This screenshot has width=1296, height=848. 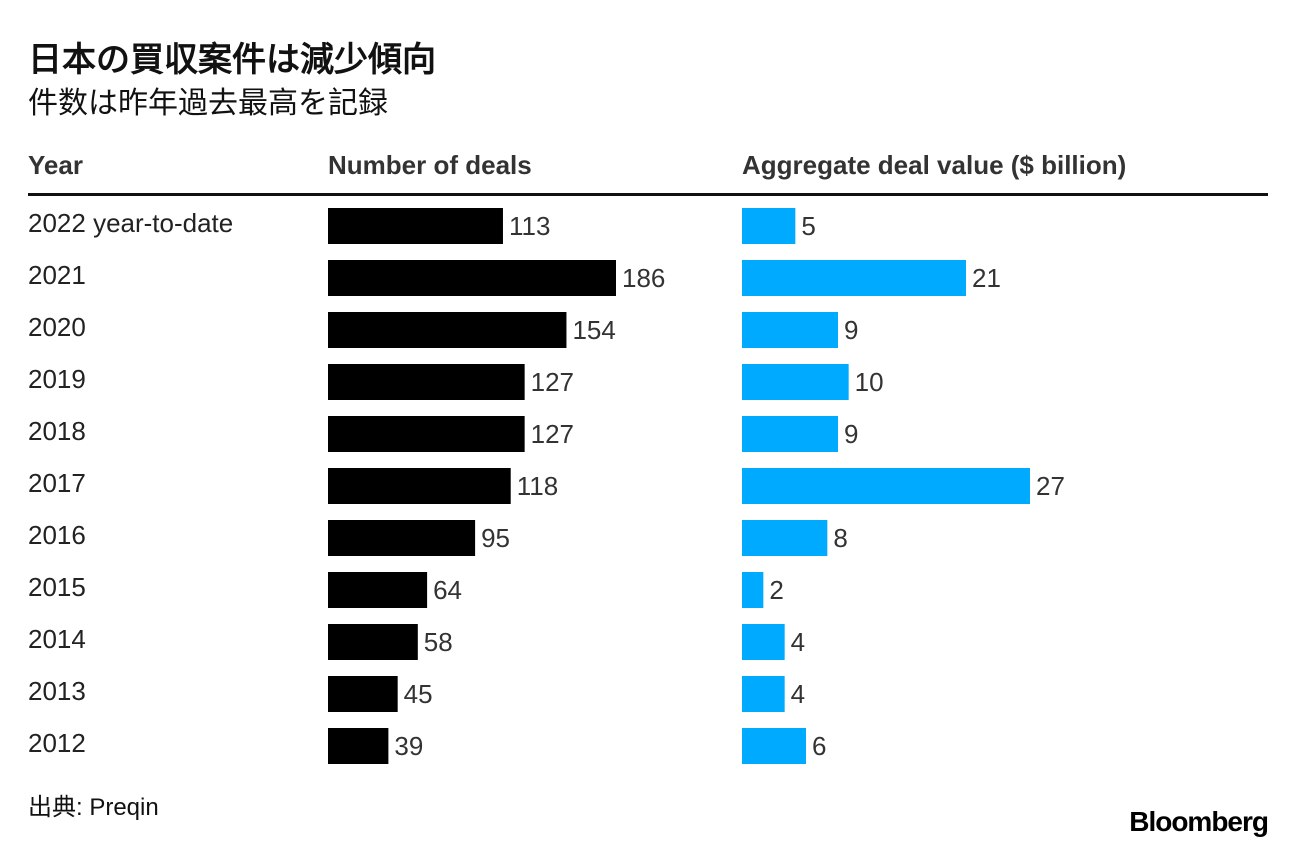 I want to click on year-label: 2019, so click(x=57, y=379).